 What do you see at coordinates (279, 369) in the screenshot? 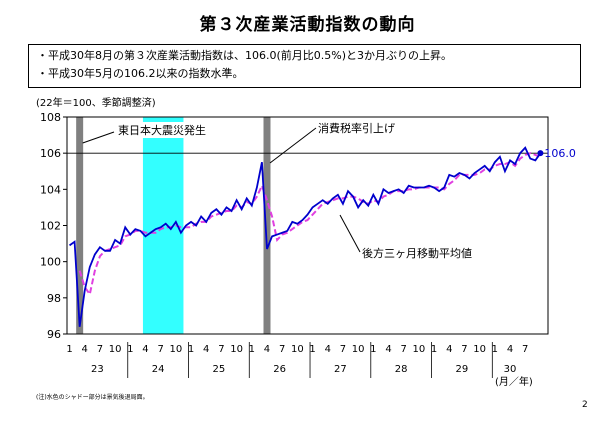
I see `year-label: 26` at bounding box center [279, 369].